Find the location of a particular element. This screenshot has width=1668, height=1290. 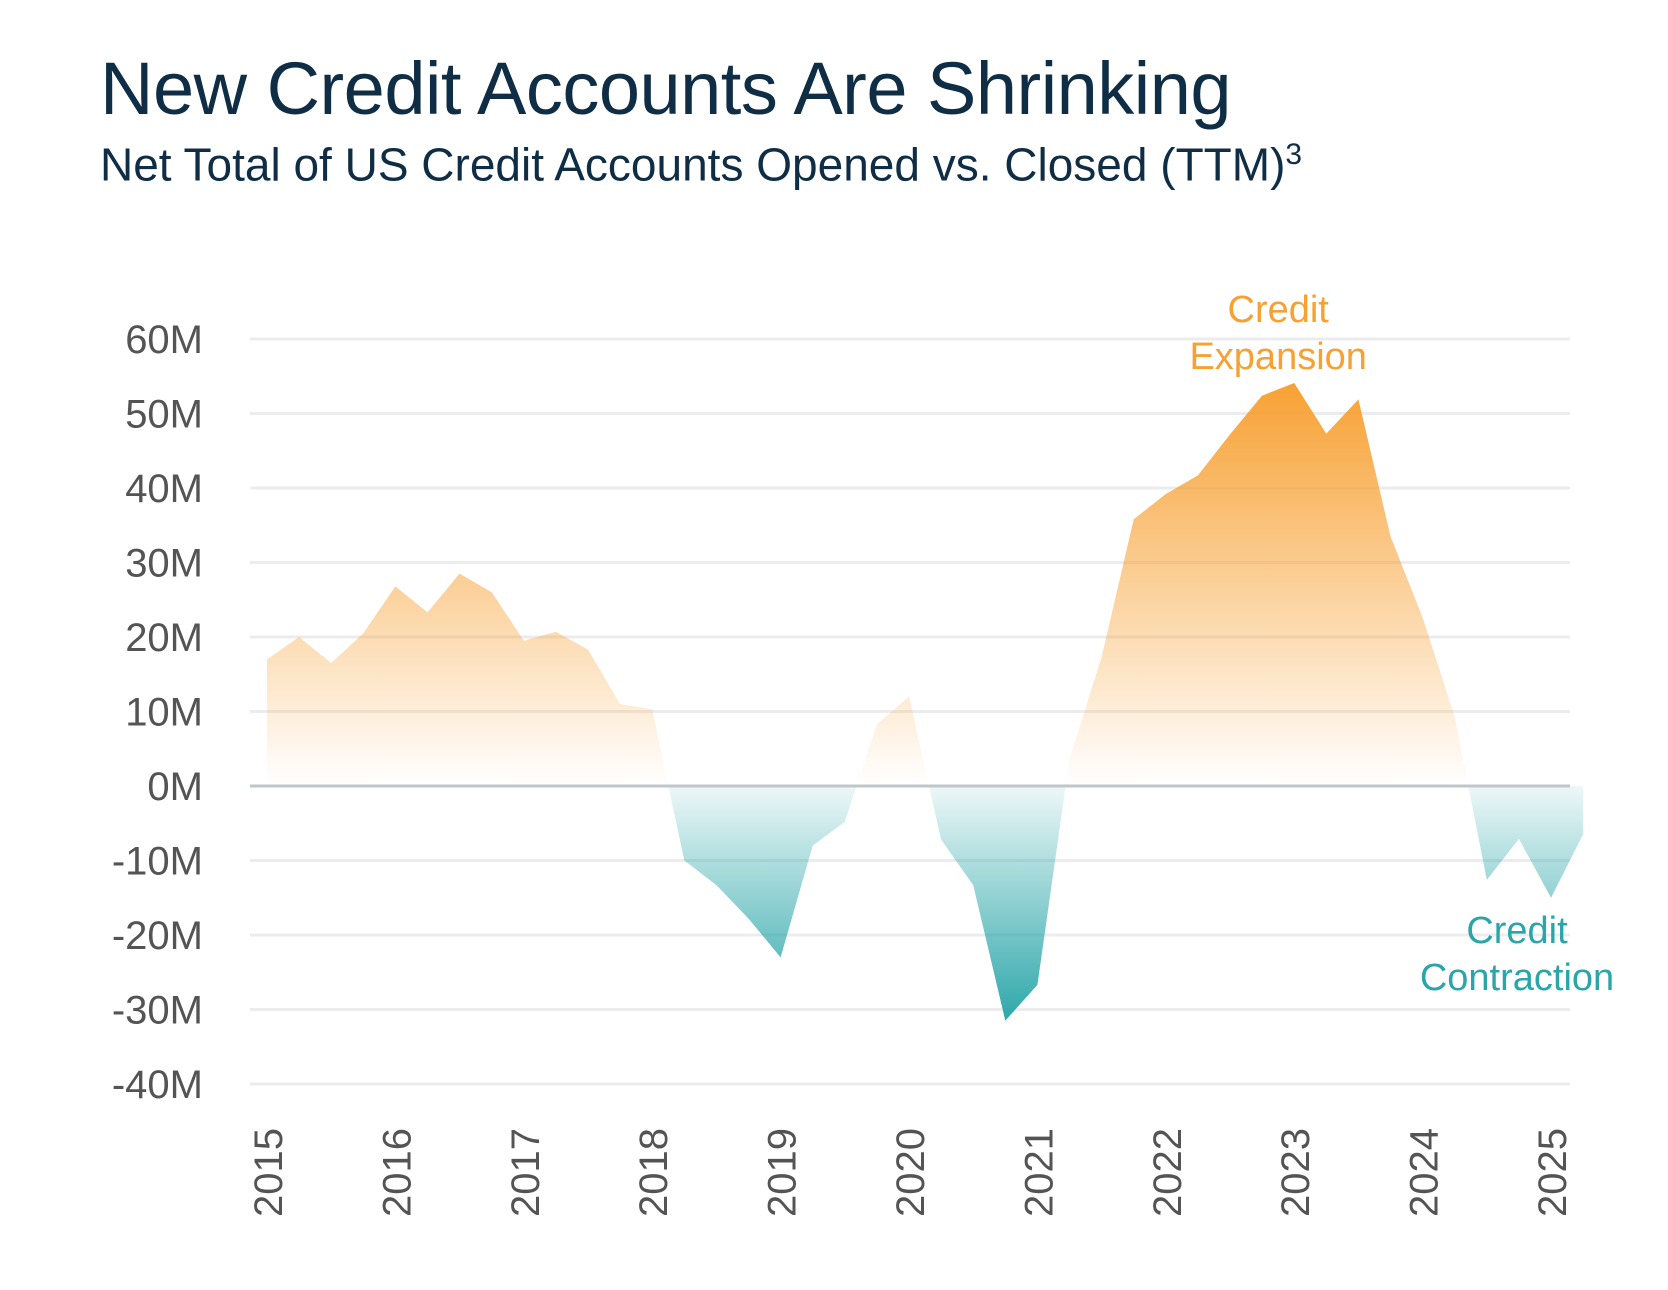

annotation-expansion: Credit Expansion is located at coordinates (1277, 333).